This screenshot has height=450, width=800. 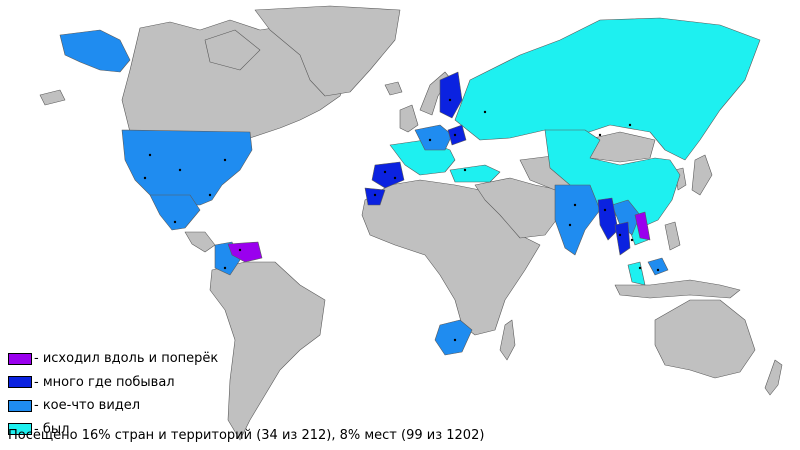 What do you see at coordinates (113, 430) in the screenshot?
I see `legend-item-been: - был` at bounding box center [113, 430].